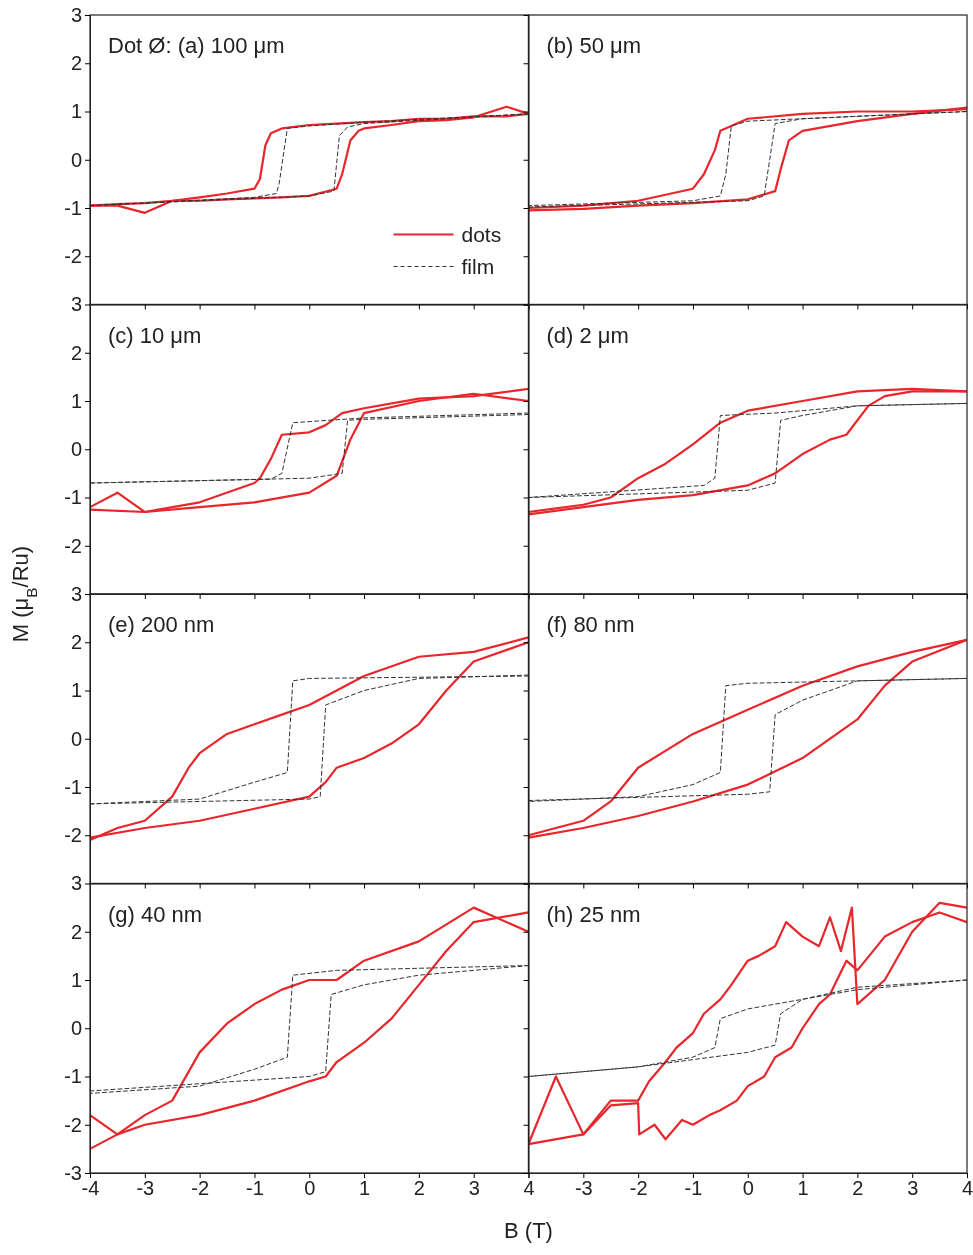 Image resolution: width=973 pixels, height=1255 pixels. I want to click on text: (h) 25 nm, so click(593, 914).